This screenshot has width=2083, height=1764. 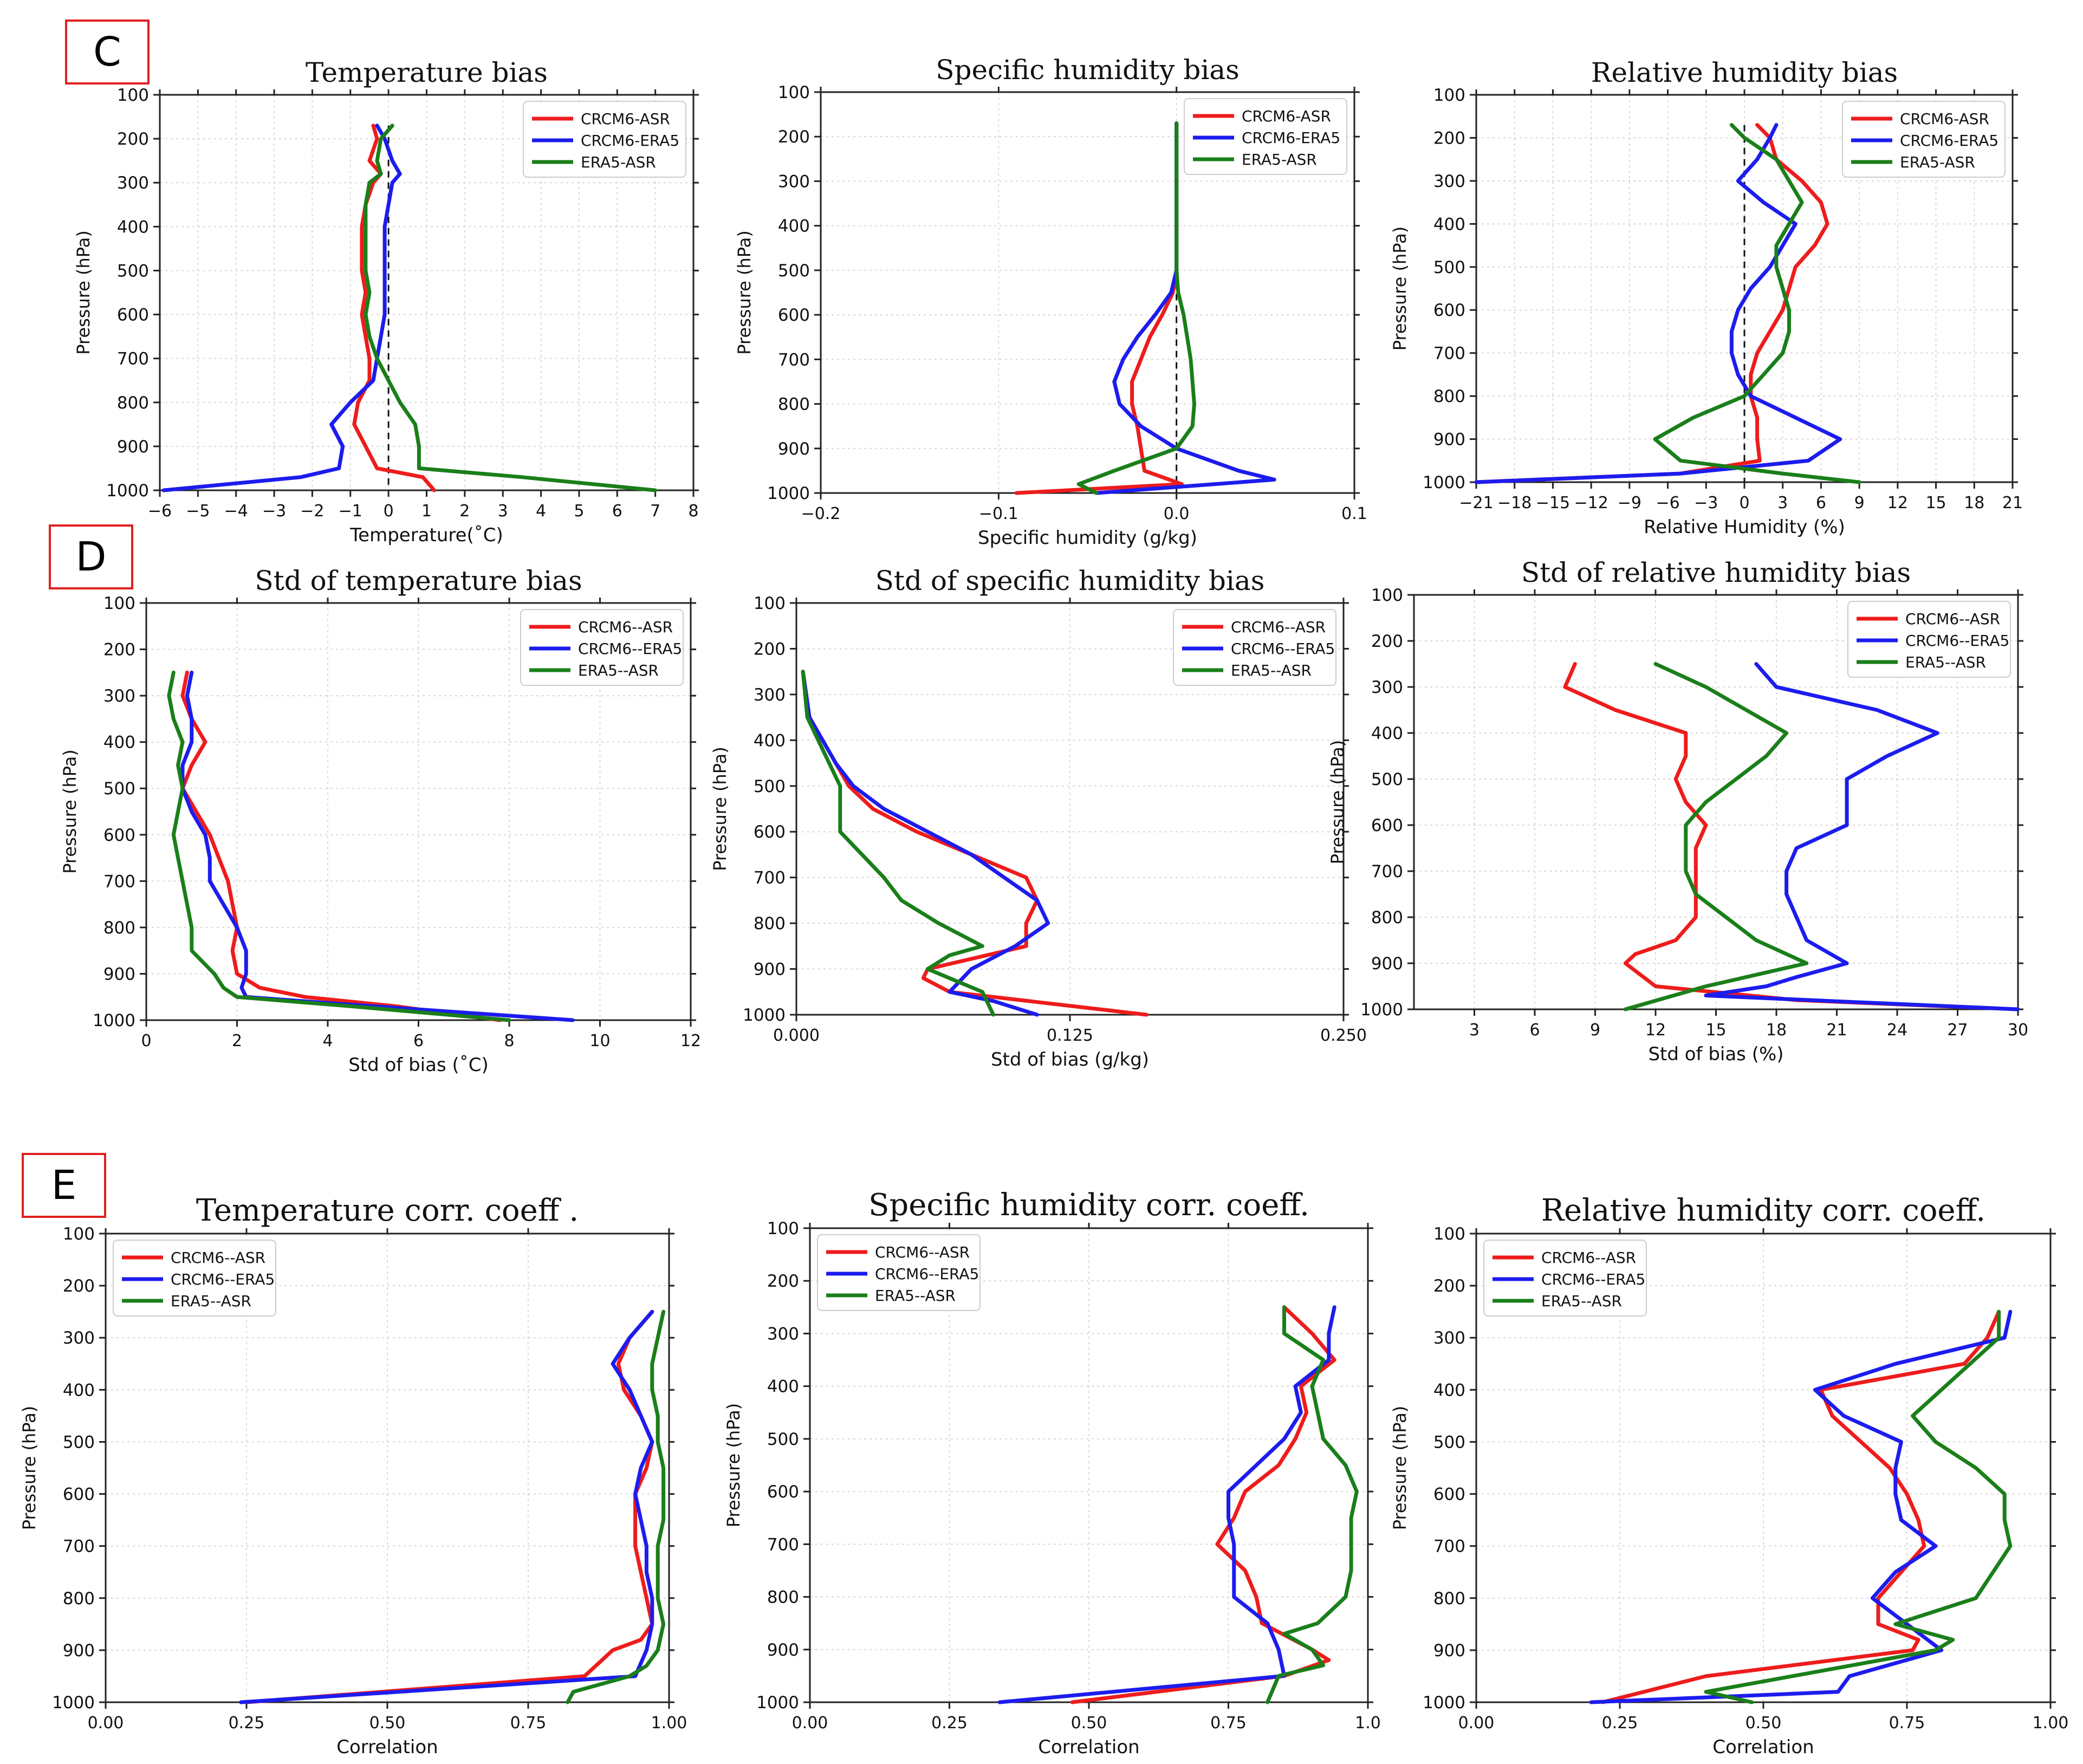 What do you see at coordinates (998, 513) in the screenshot?
I see `x-tick-label: −0.1` at bounding box center [998, 513].